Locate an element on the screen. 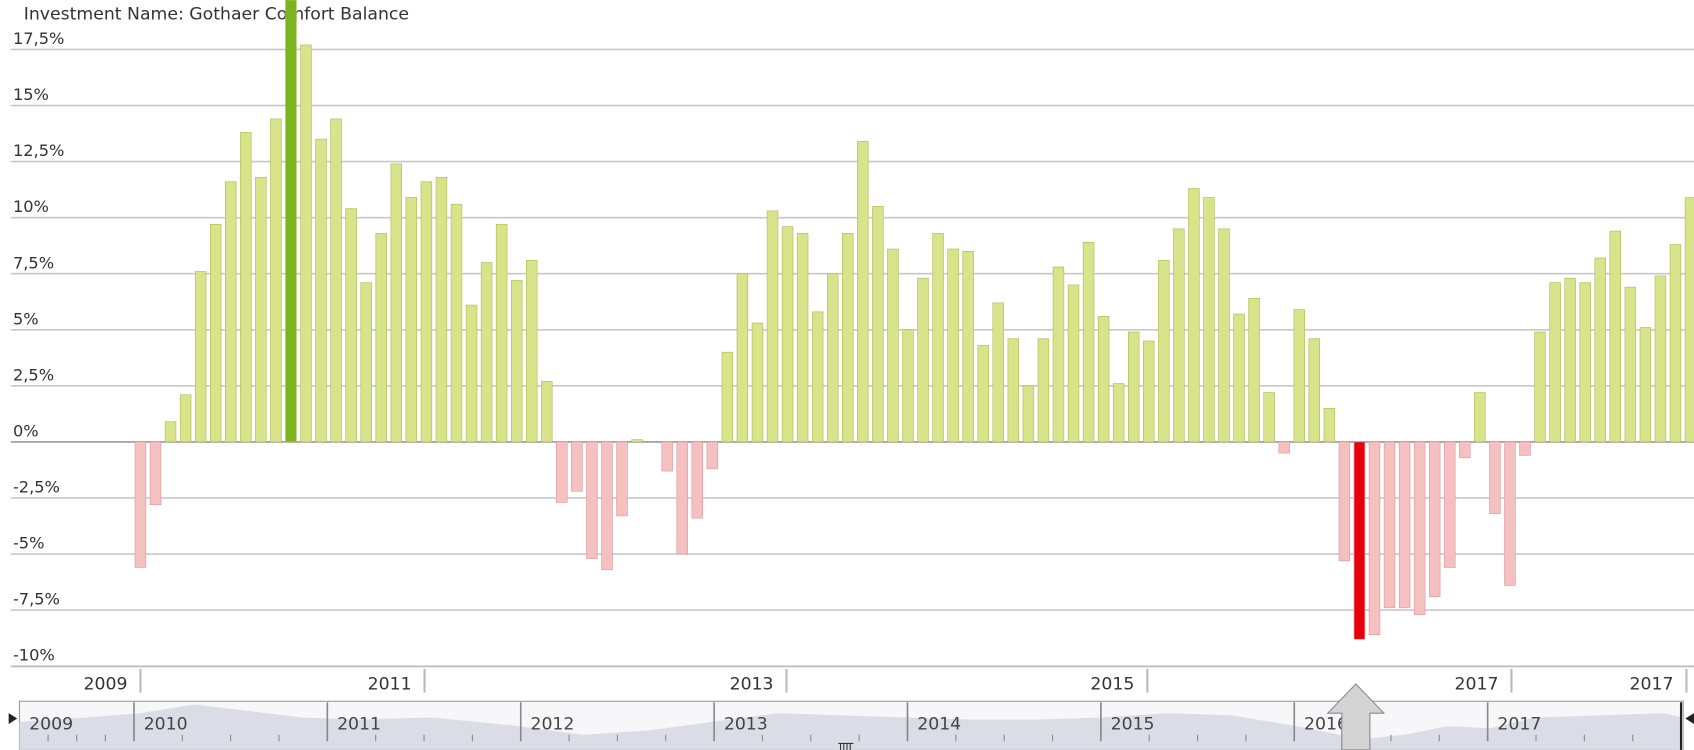 Image resolution: width=1694 pixels, height=750 pixels. y-tick-label: 0% is located at coordinates (26, 430).